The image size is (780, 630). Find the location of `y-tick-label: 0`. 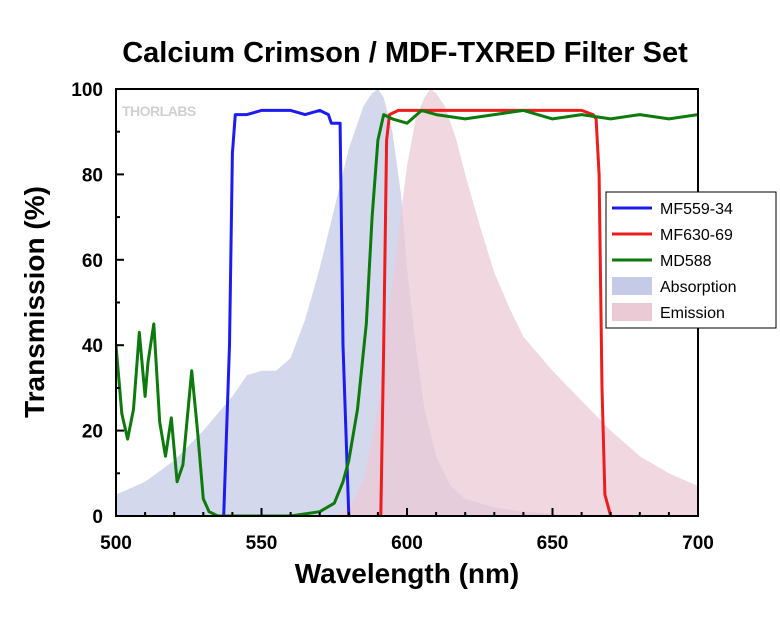

y-tick-label: 0 is located at coordinates (97, 517).